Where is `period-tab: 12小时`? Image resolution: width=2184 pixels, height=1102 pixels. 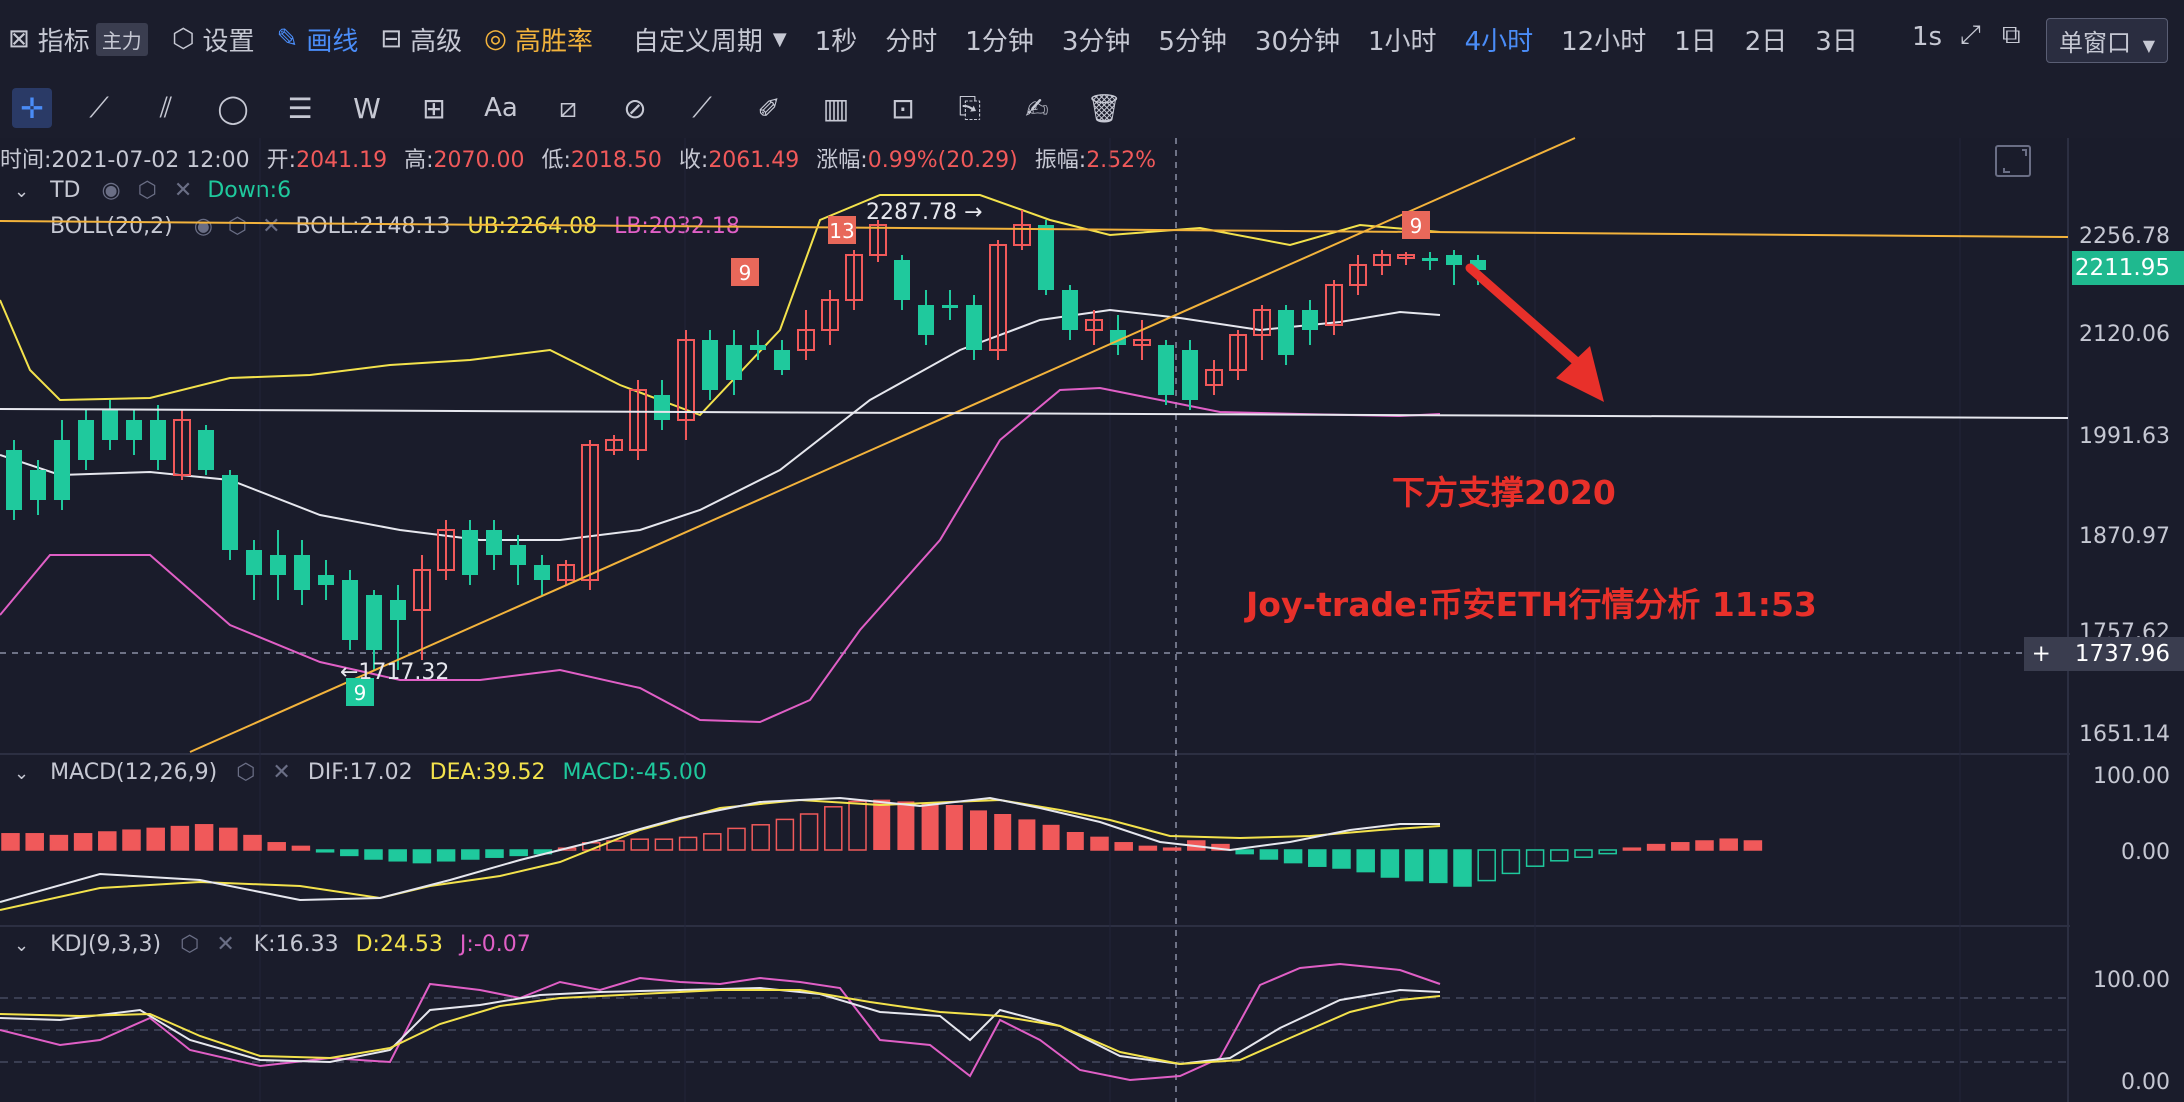
period-tab: 12小时 is located at coordinates (1604, 41).